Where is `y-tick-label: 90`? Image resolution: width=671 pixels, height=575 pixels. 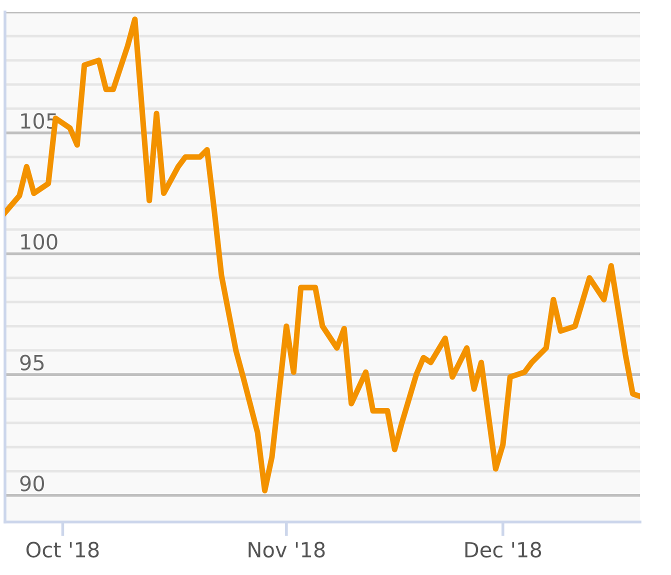 y-tick-label: 90 is located at coordinates (32, 484).